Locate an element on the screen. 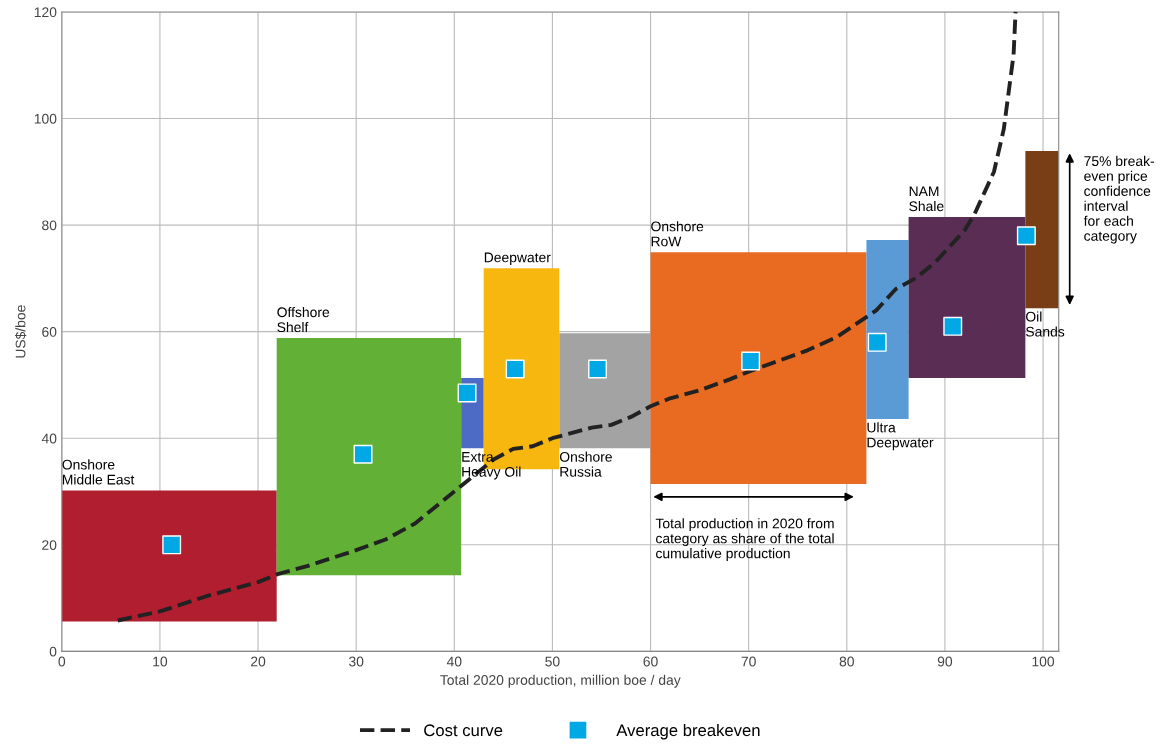 Image resolution: width=1166 pixels, height=747 pixels. y-tick-label: 120 is located at coordinates (45, 12).